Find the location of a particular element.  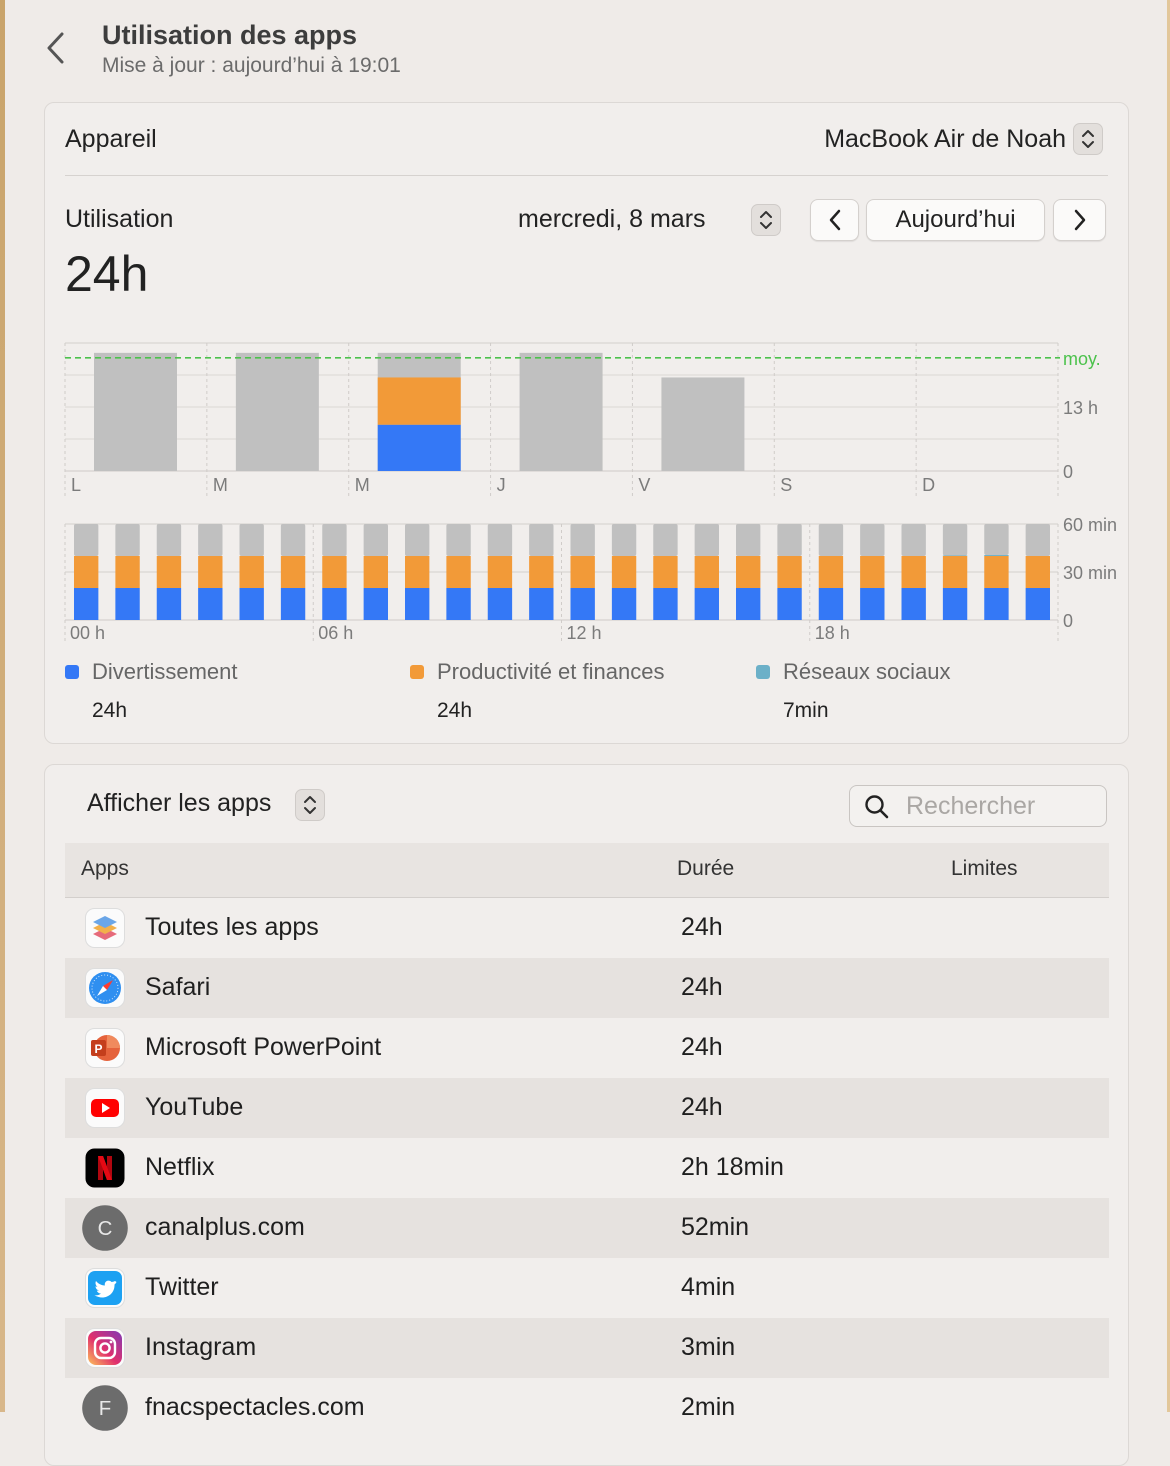

table-row: YouTube 24h is located at coordinates (587, 1108).